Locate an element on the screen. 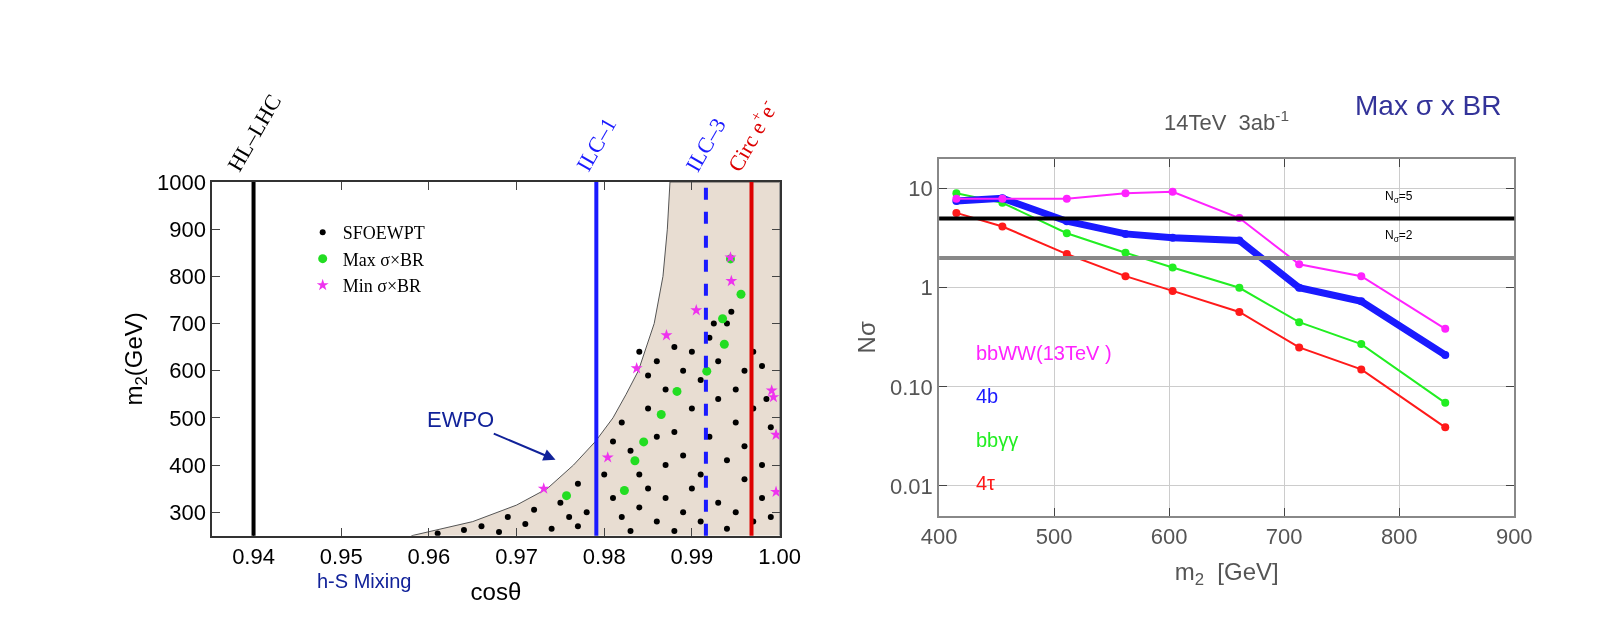 This screenshot has width=1619, height=637. x-tick-label: 0.97 is located at coordinates (516, 557).